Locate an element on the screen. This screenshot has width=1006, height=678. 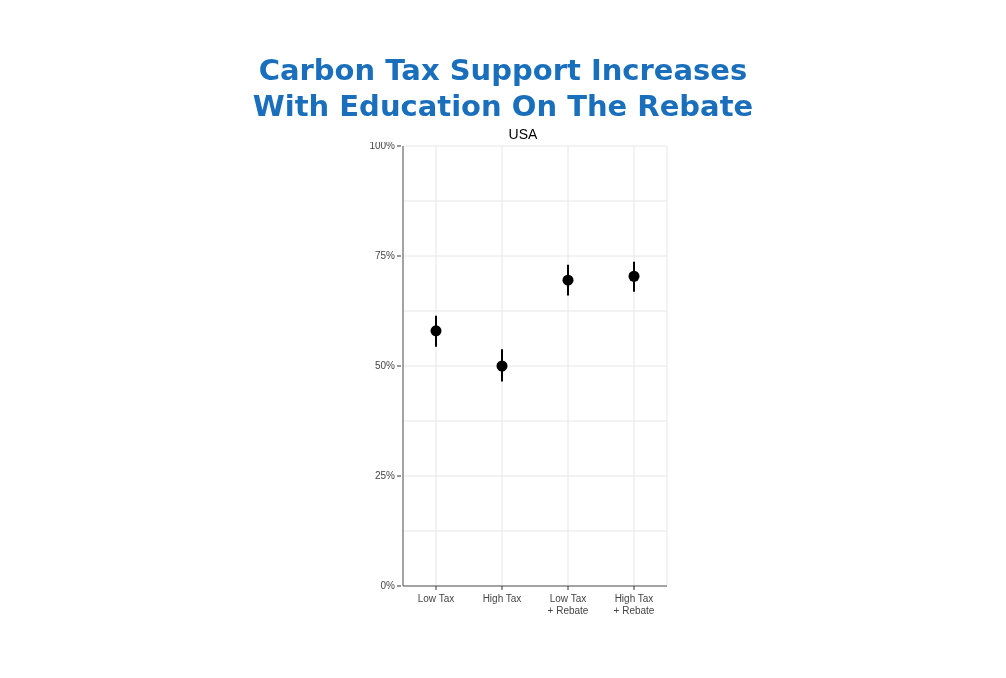
x-tick-label: High Tax + Rebate is located at coordinates (634, 604).